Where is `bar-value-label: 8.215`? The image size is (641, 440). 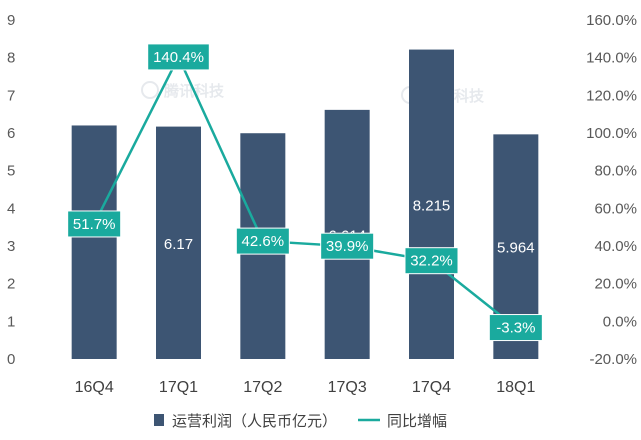
bar-value-label: 8.215 is located at coordinates (432, 205).